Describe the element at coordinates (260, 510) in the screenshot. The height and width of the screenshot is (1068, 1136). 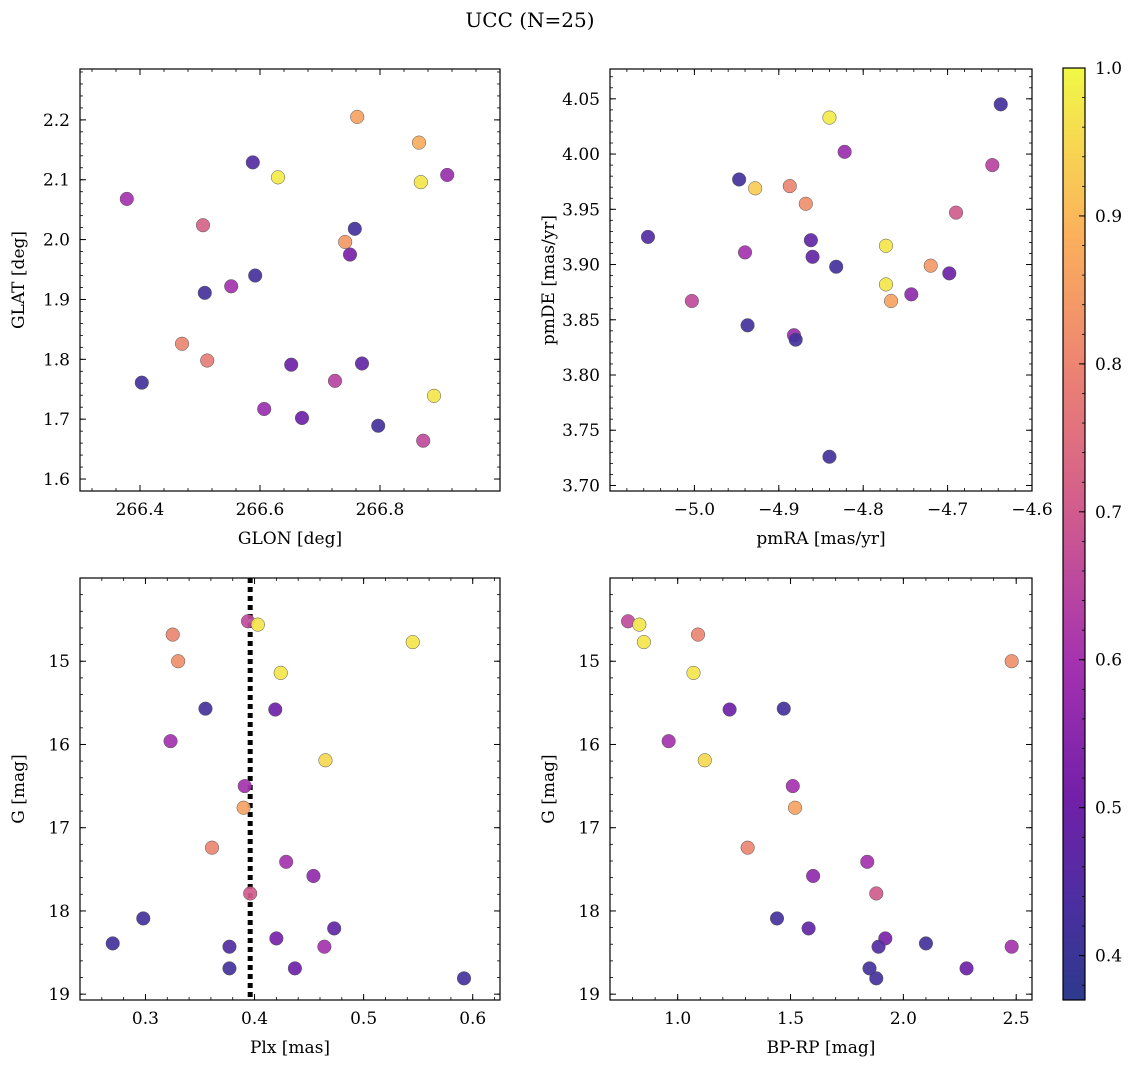
I see `x-tick-label: 266.6` at that location.